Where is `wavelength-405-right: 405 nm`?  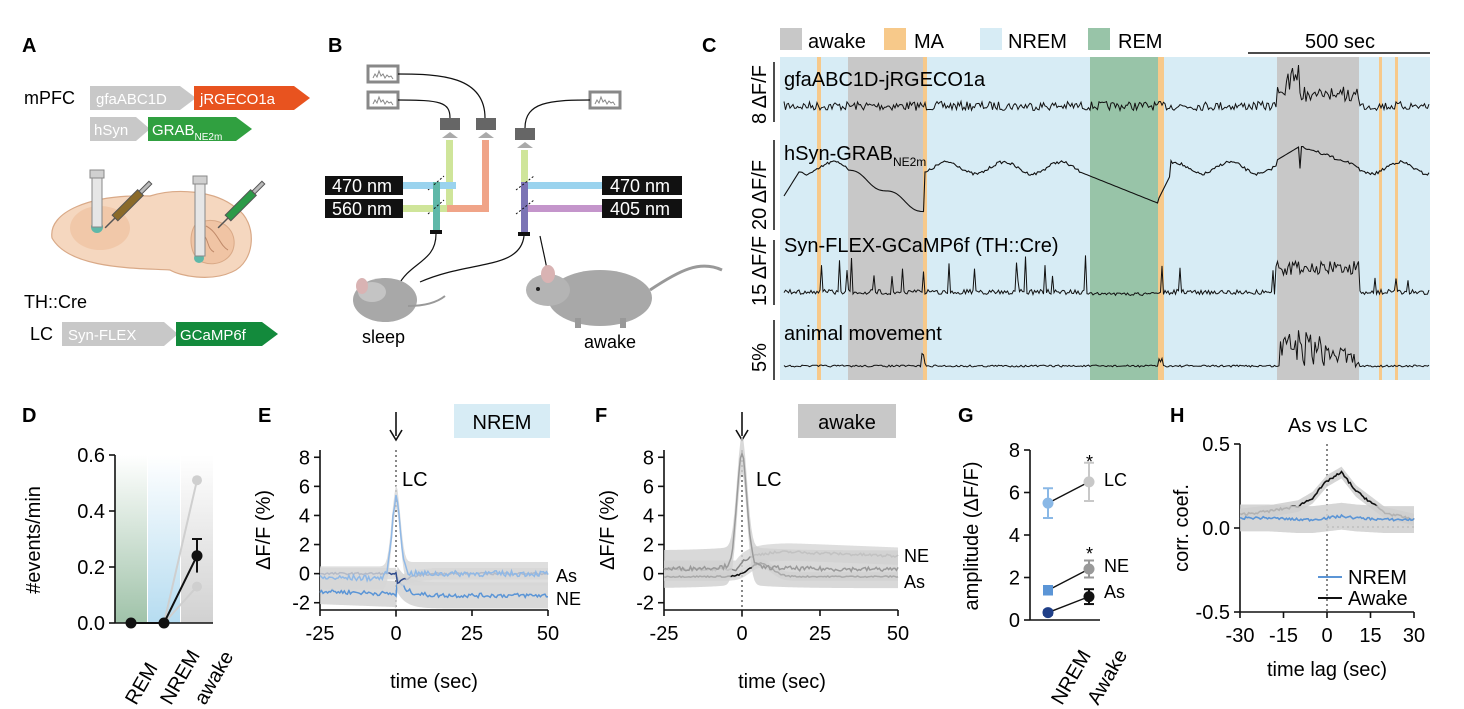 wavelength-405-right: 405 nm is located at coordinates (640, 209).